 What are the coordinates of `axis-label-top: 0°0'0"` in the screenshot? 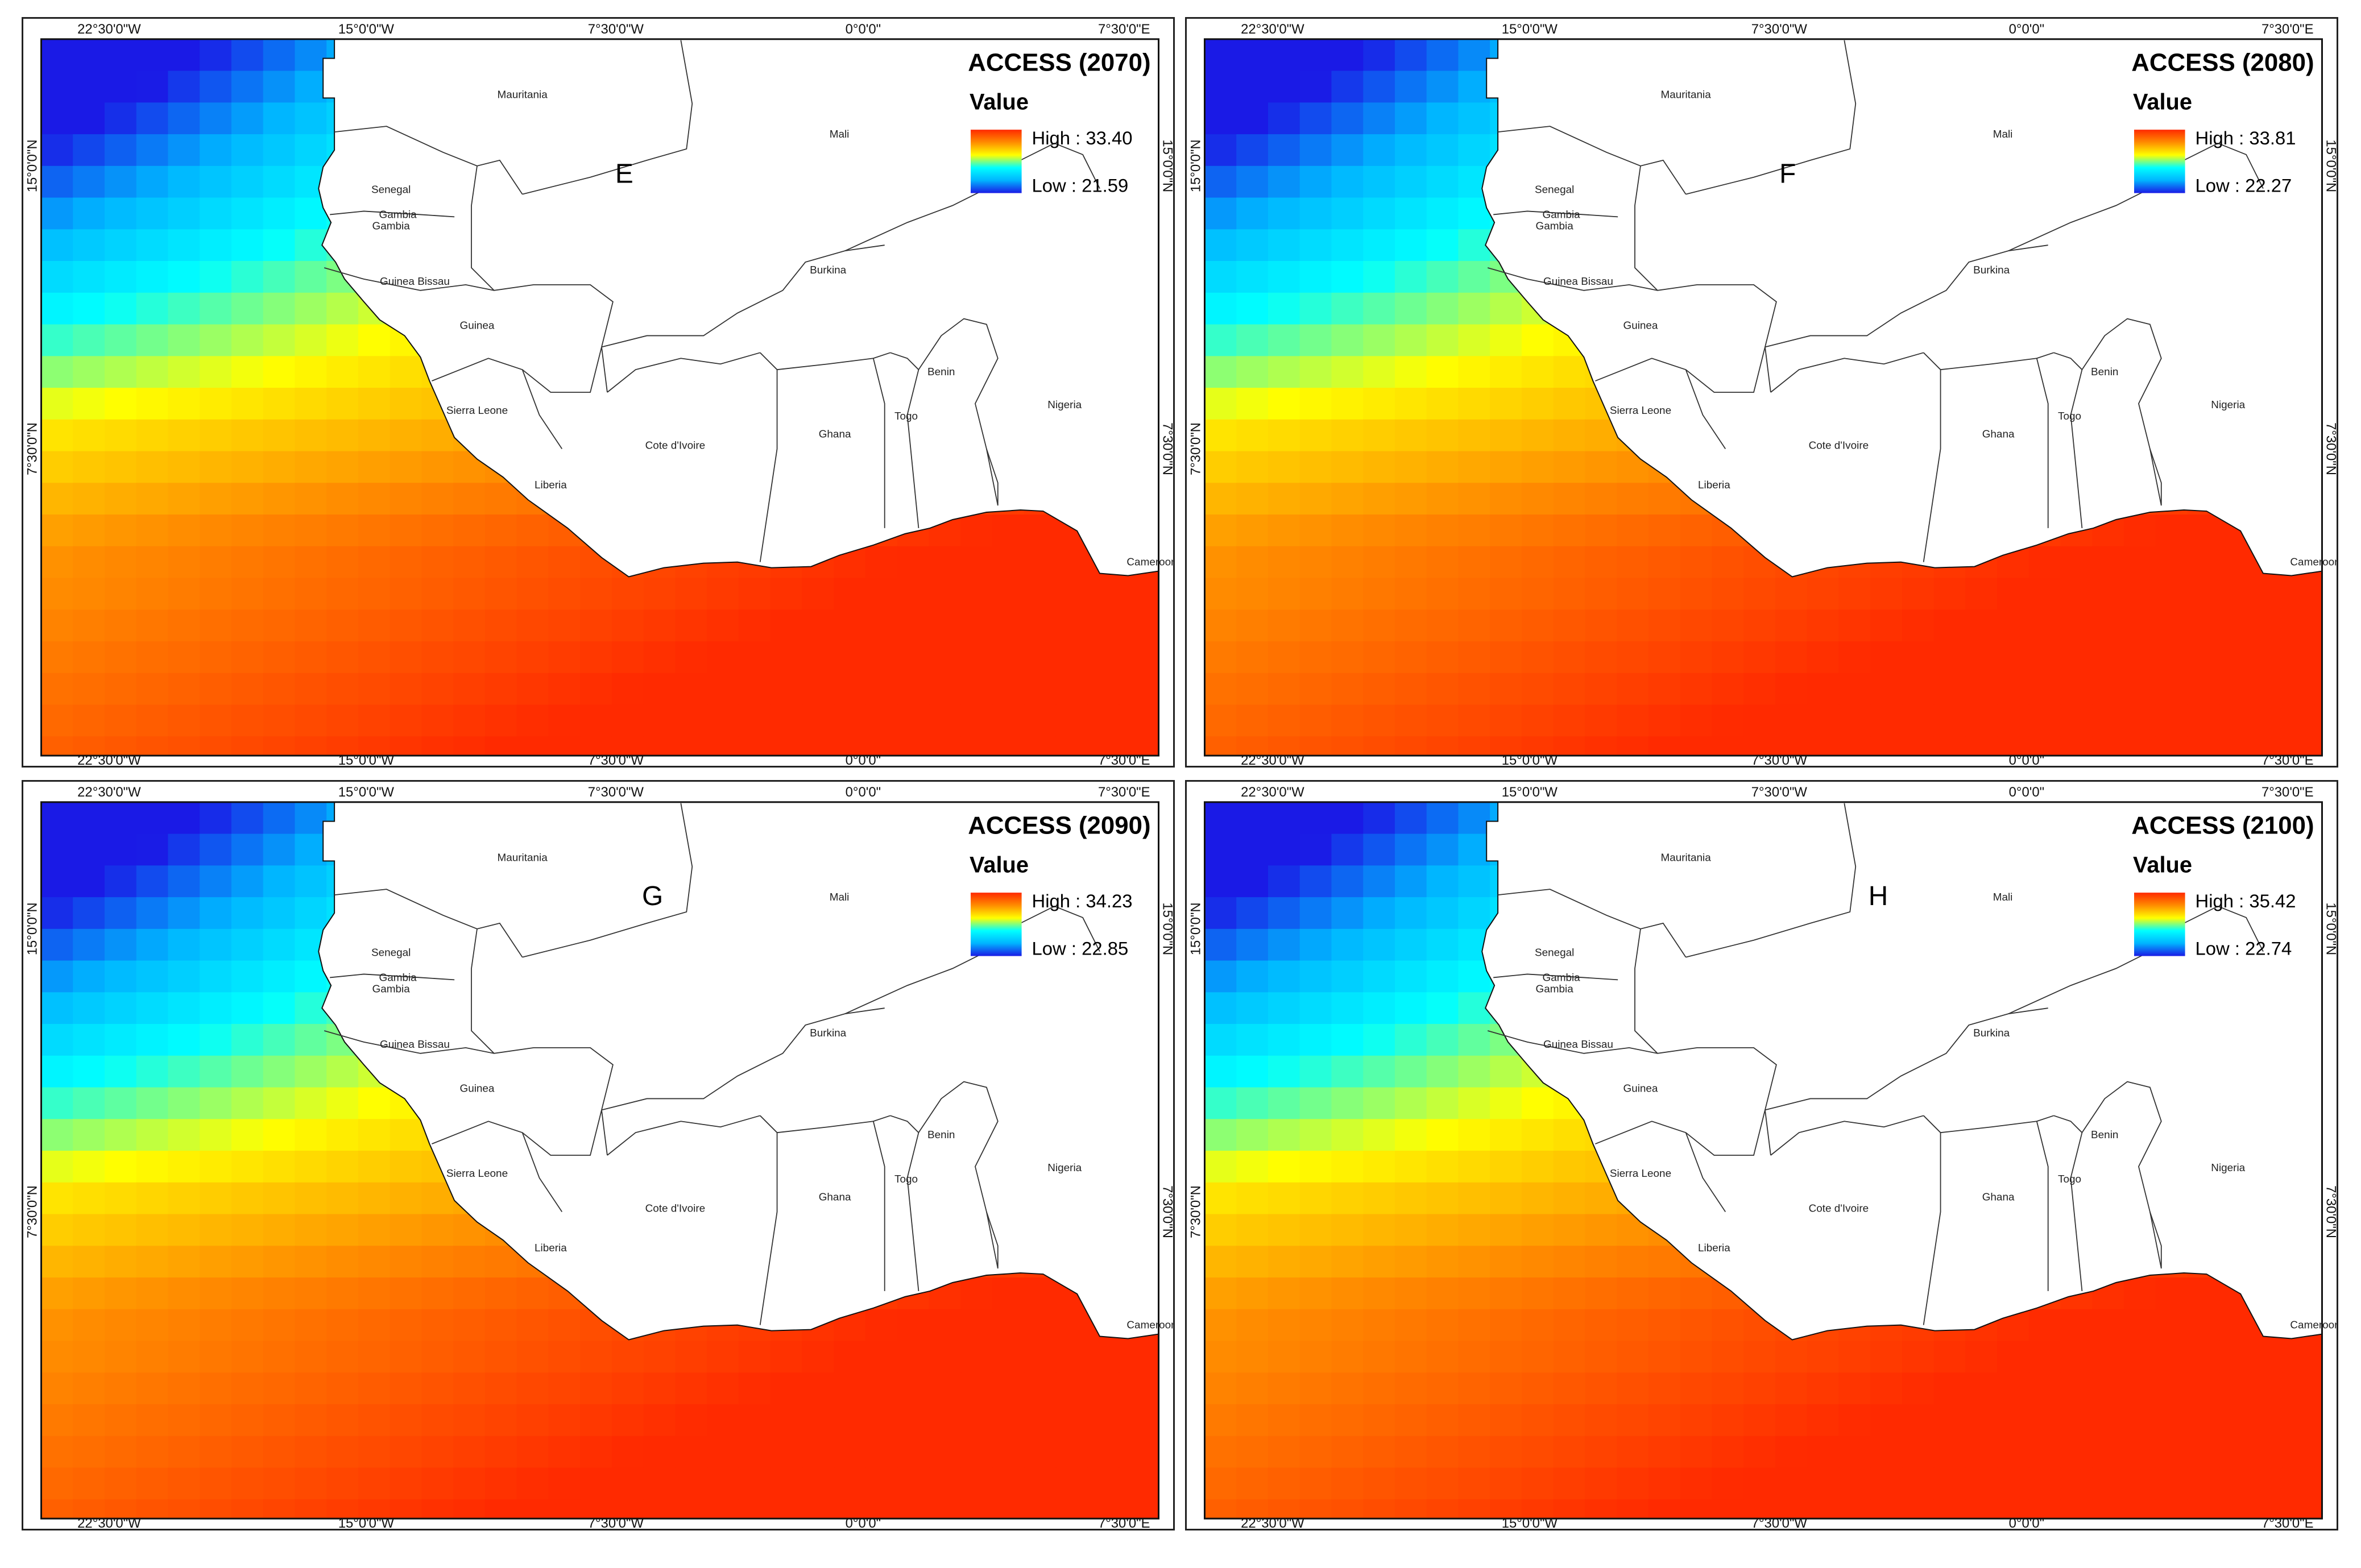 It's located at (2026, 793).